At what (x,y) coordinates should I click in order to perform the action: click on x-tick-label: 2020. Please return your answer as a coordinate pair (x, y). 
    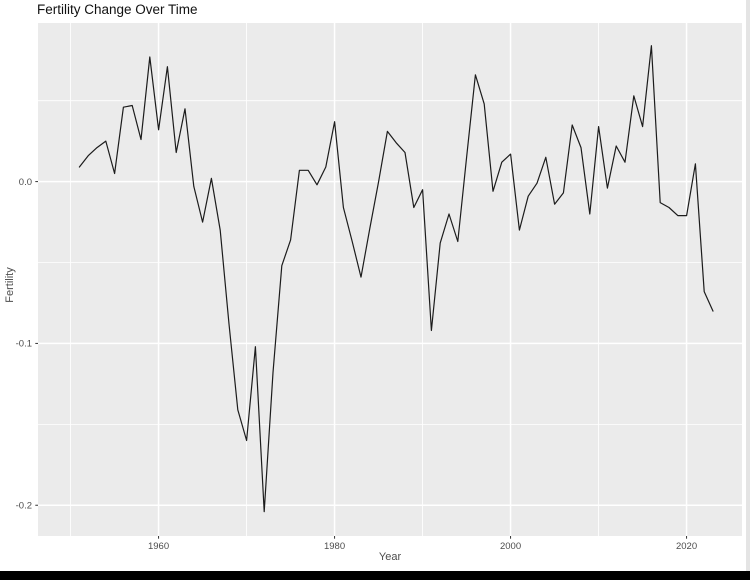
    Looking at the image, I should click on (686, 546).